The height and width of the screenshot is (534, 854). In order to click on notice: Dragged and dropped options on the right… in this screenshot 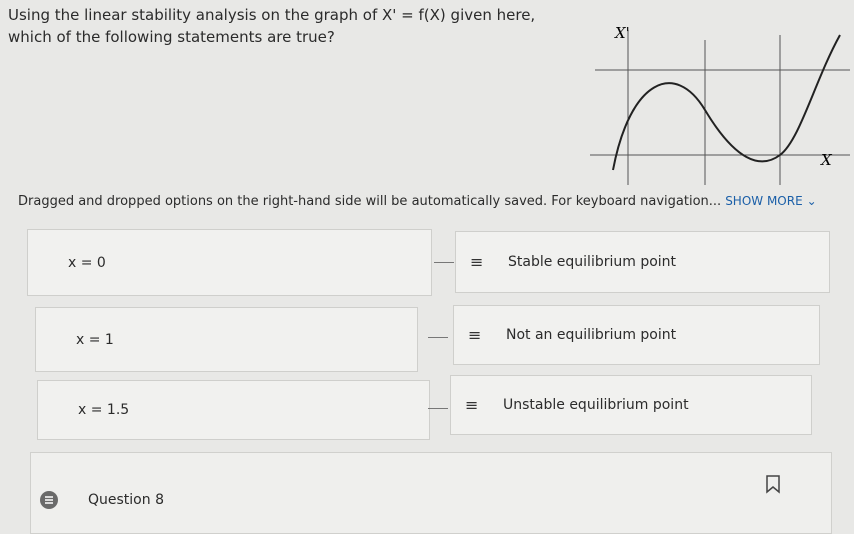, I will do `click(417, 201)`.